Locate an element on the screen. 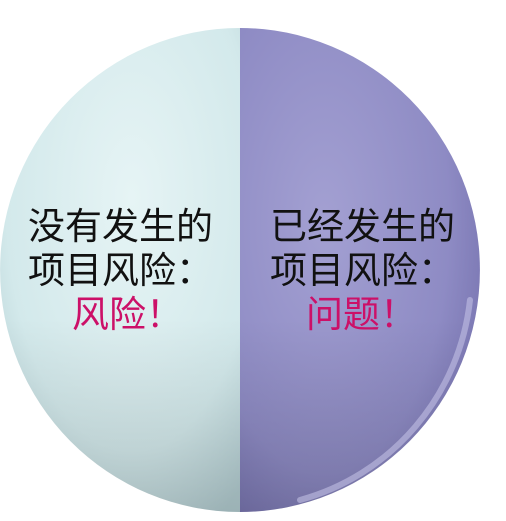 This screenshot has width=506, height=521. right-half-label: 已经发生的 项目风险： 问题！ is located at coordinates (362, 271).